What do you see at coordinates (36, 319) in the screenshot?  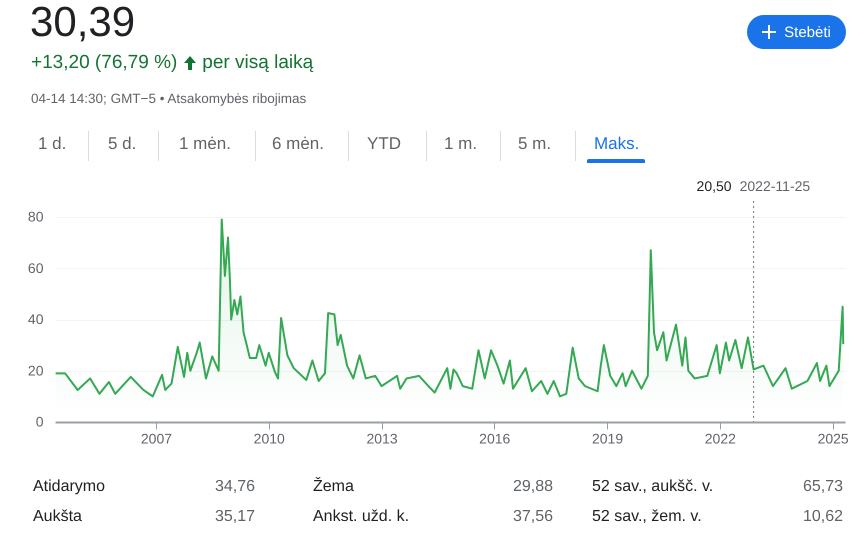 I see `y-tick-label: 40` at bounding box center [36, 319].